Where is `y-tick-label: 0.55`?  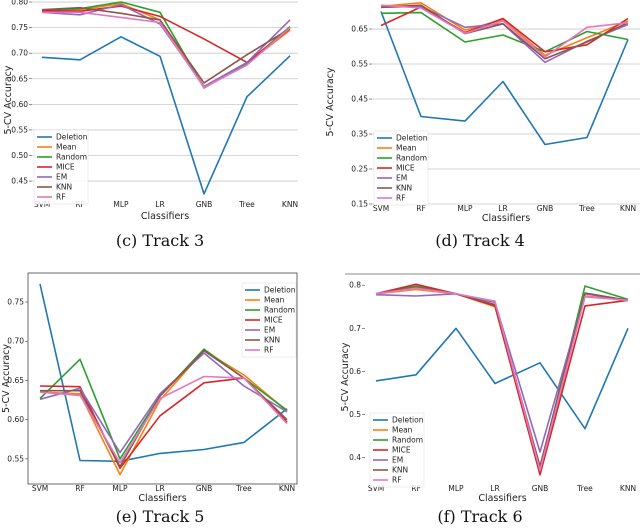
y-tick-label: 0.55 is located at coordinates (15, 458).